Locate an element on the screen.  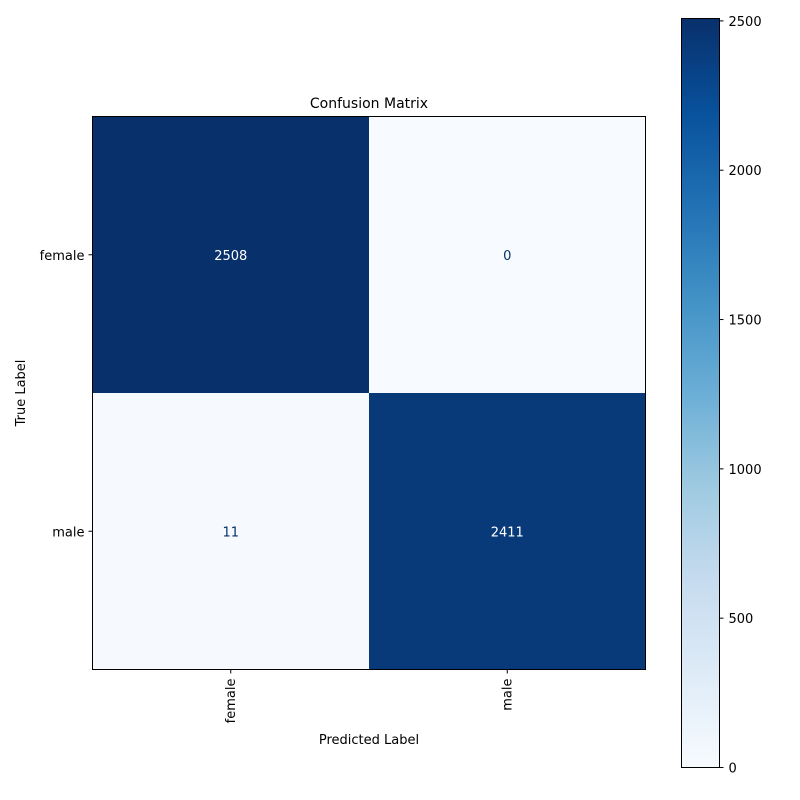
x-axis-label: Predicted Label is located at coordinates (369, 740).